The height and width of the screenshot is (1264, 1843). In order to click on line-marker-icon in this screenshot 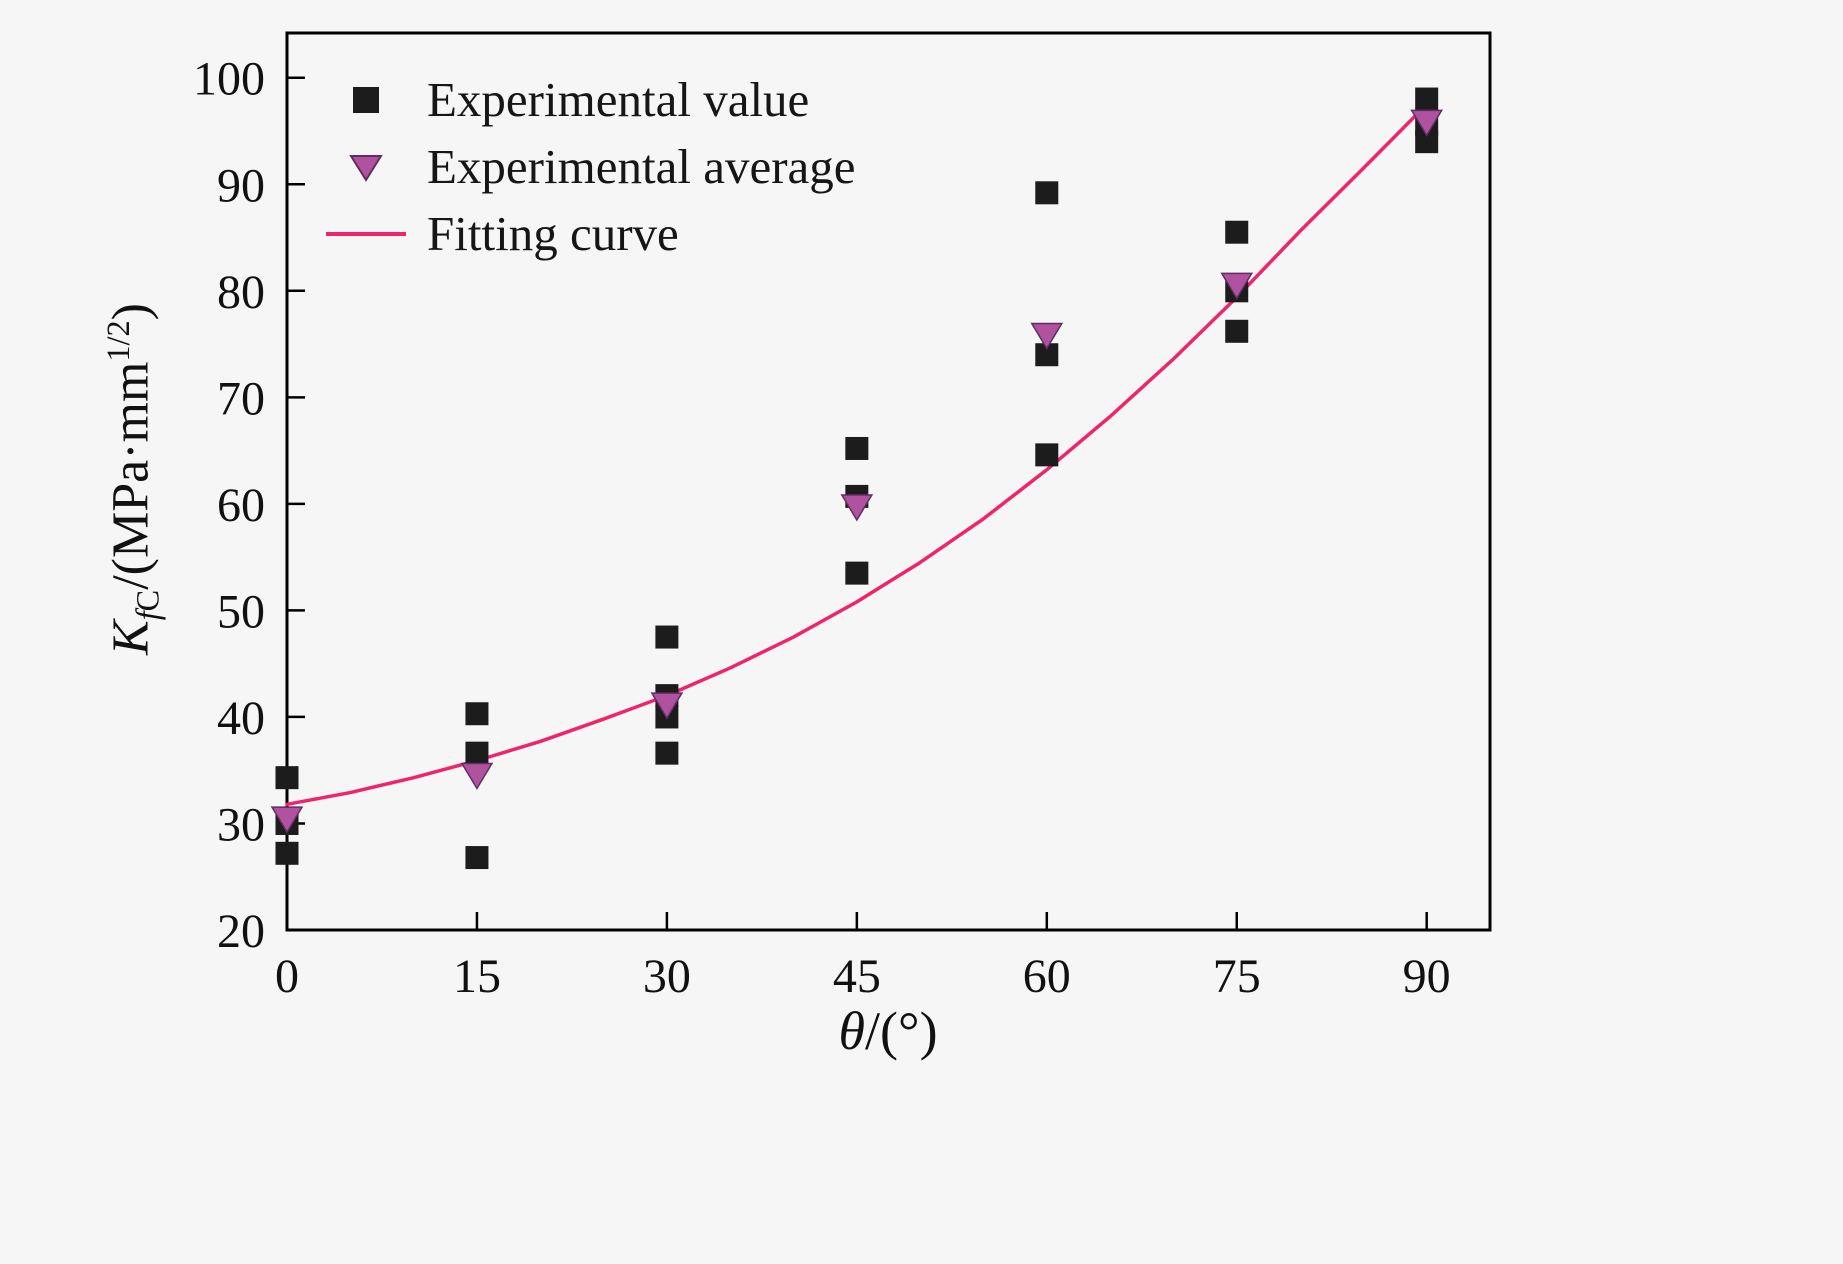, I will do `click(366, 234)`.